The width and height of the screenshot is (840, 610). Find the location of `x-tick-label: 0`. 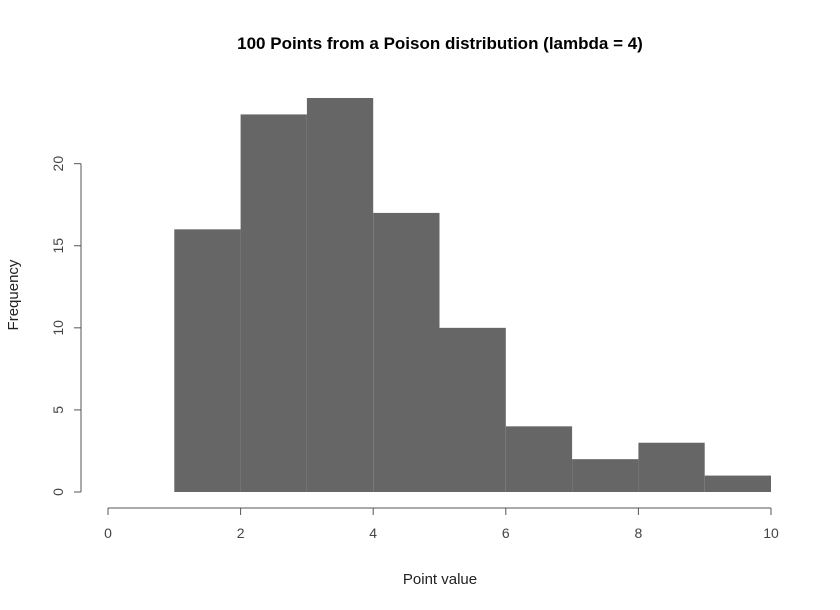

x-tick-label: 0 is located at coordinates (108, 533).